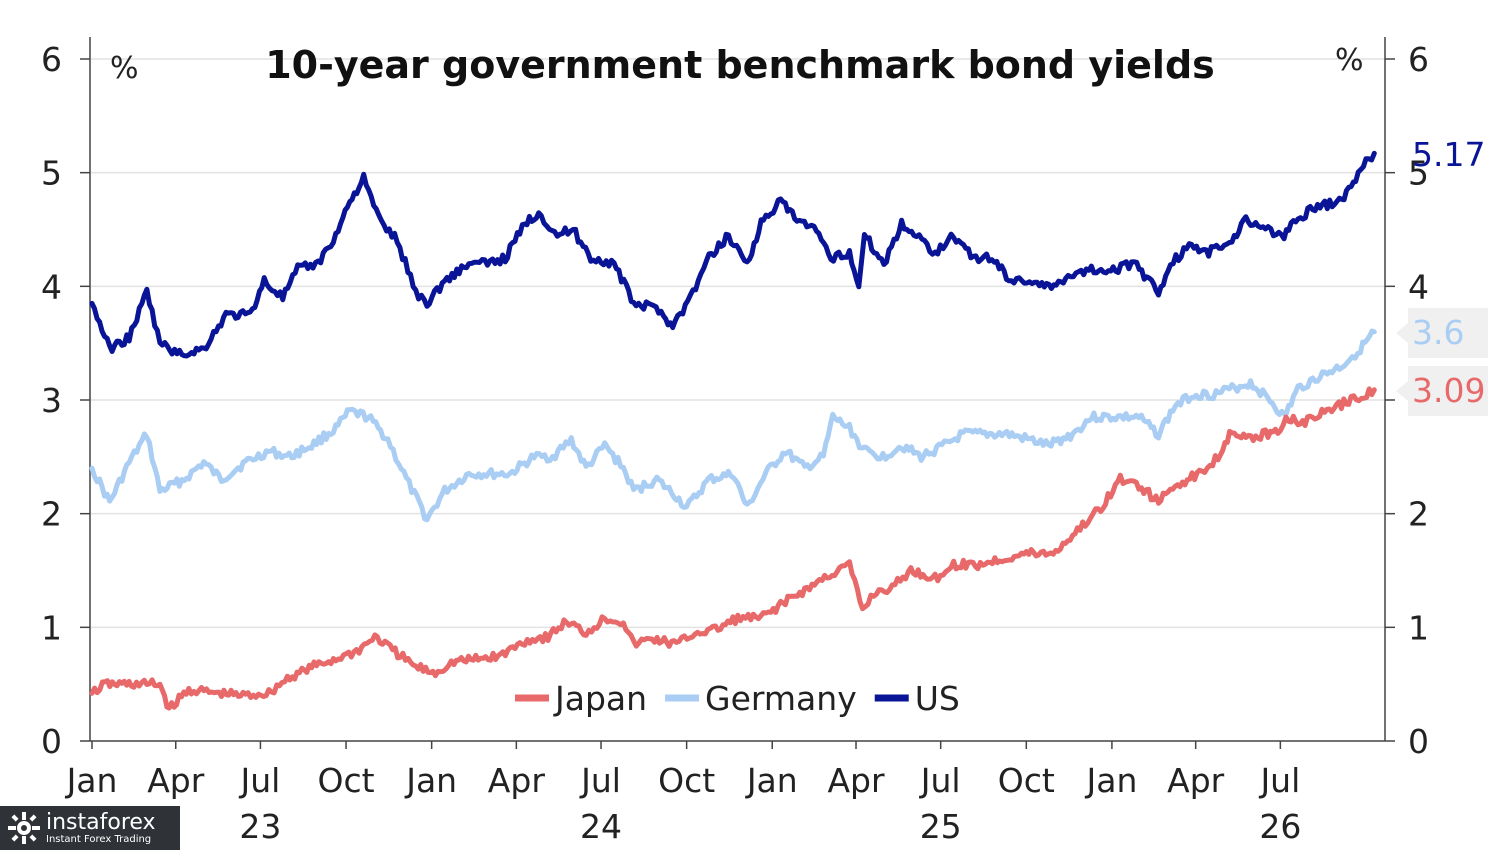 The image size is (1500, 850). I want to click on end-label-box-germany, so click(1448, 333).